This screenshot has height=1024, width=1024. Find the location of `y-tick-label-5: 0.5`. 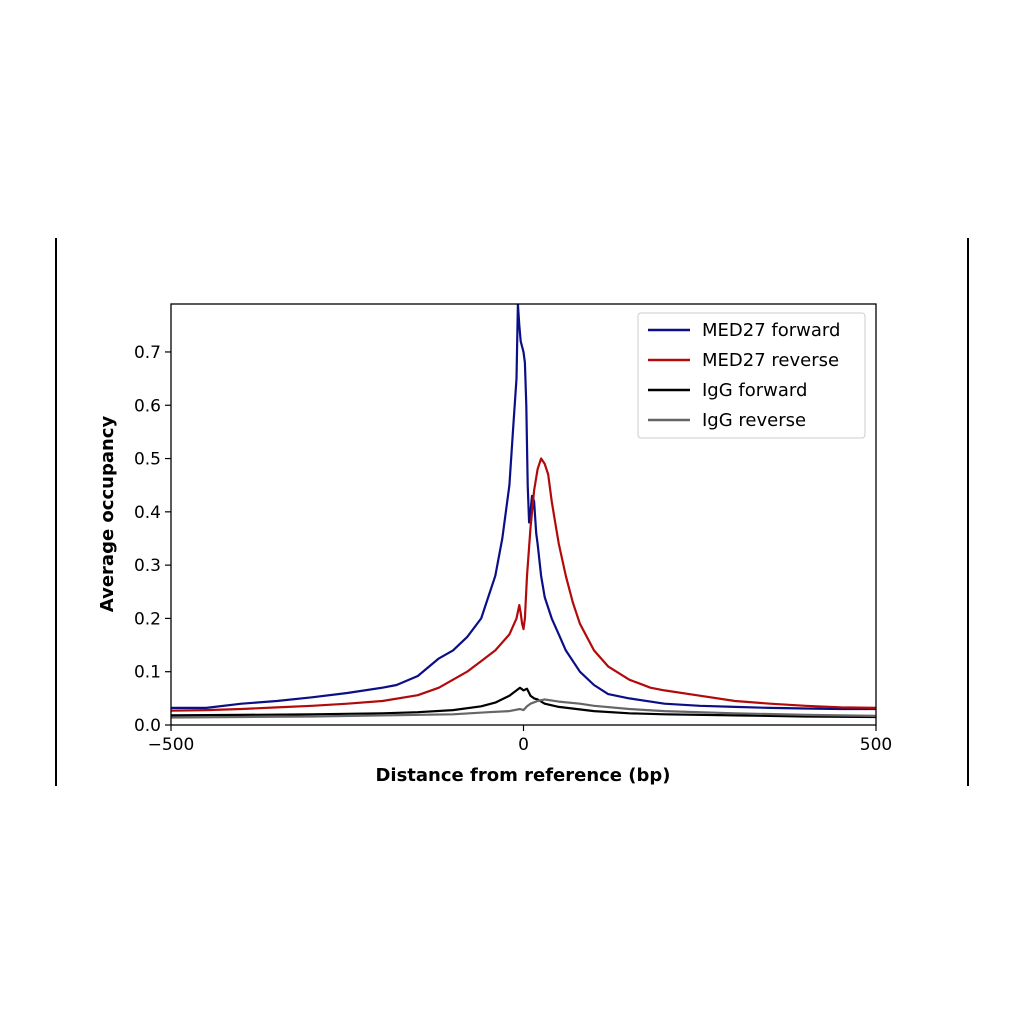

y-tick-label-5: 0.5 is located at coordinates (147, 460).